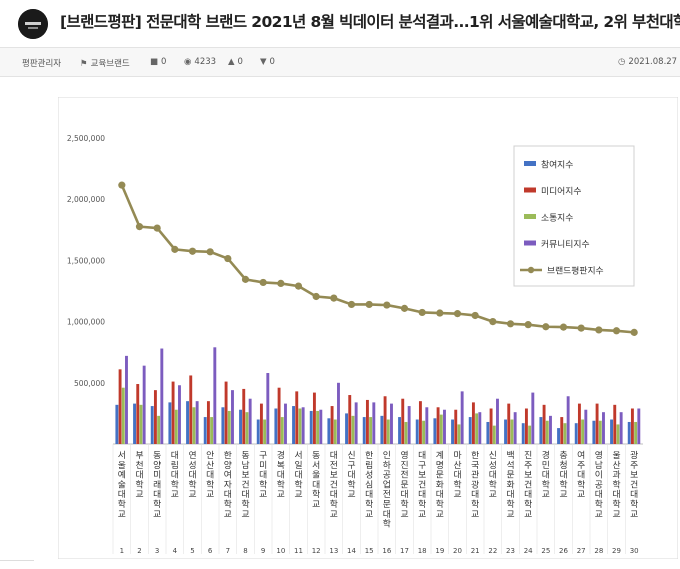 This screenshot has height=569, width=680. What do you see at coordinates (351, 551) in the screenshot?
I see `rank-label: 14` at bounding box center [351, 551].